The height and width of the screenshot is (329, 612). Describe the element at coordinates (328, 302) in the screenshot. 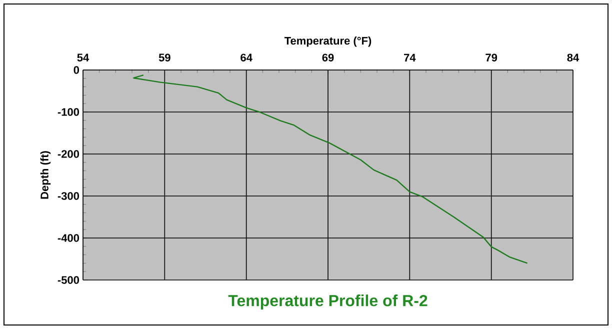

I see `text: Temperature Profile of R-2` at that location.